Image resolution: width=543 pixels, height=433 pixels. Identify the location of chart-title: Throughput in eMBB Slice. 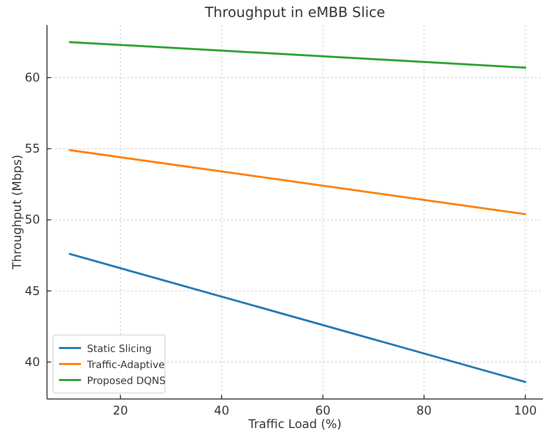
(295, 13).